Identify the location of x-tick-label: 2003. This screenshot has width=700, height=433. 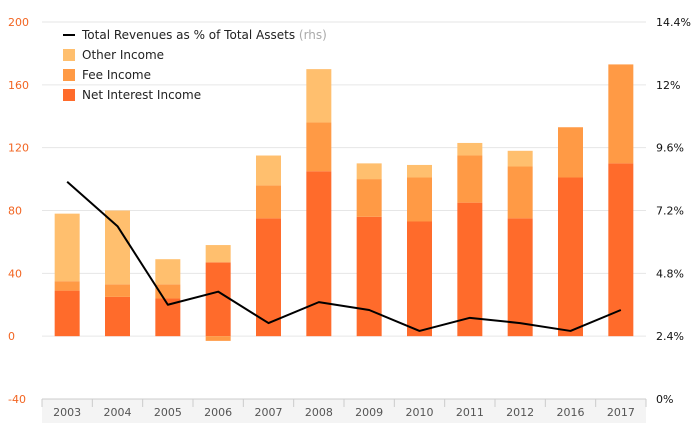
(67, 412).